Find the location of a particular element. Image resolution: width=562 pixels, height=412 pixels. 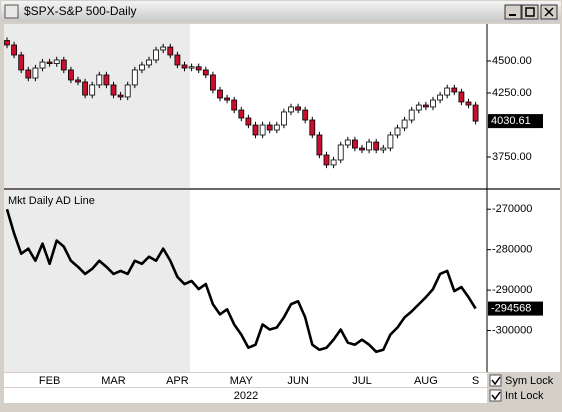

y-tick-label: 3750.00 is located at coordinates (512, 157).